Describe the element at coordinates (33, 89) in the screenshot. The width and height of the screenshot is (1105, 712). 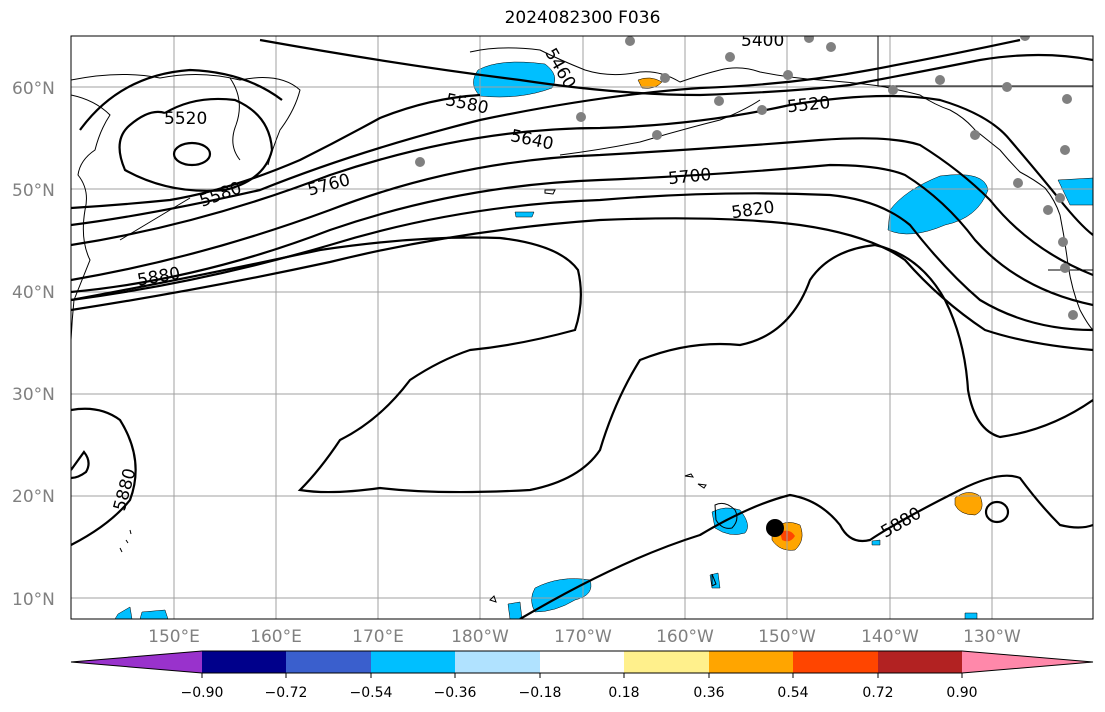
I see `lat-tick-label: 60°N` at that location.